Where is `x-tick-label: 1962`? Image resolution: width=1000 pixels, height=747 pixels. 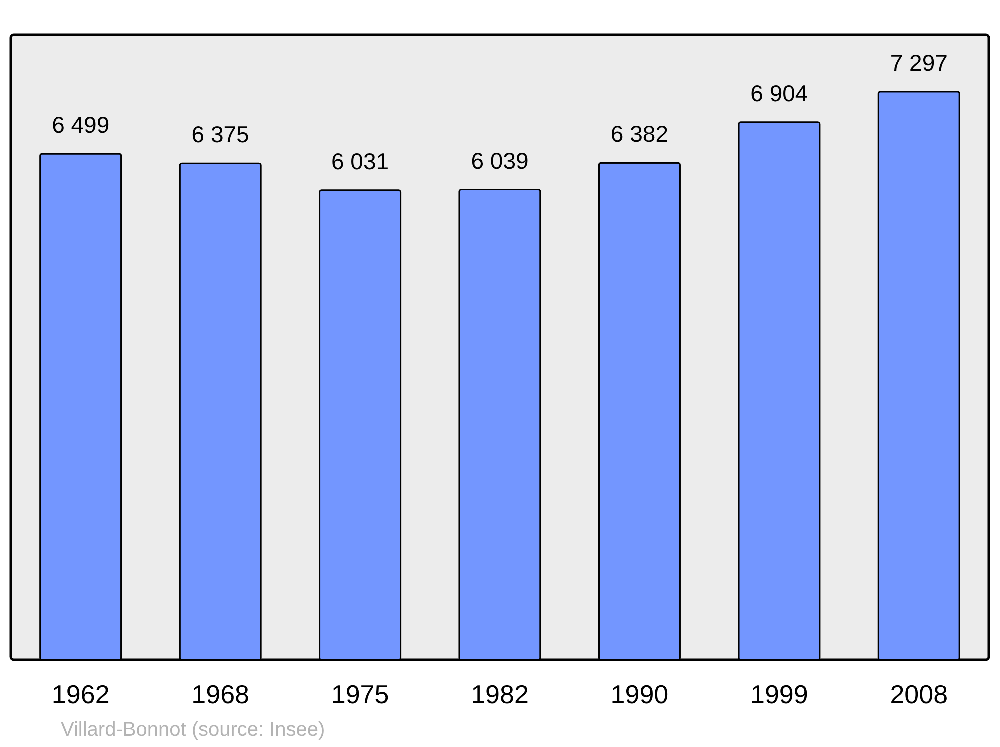
x-tick-label: 1962 is located at coordinates (81, 695).